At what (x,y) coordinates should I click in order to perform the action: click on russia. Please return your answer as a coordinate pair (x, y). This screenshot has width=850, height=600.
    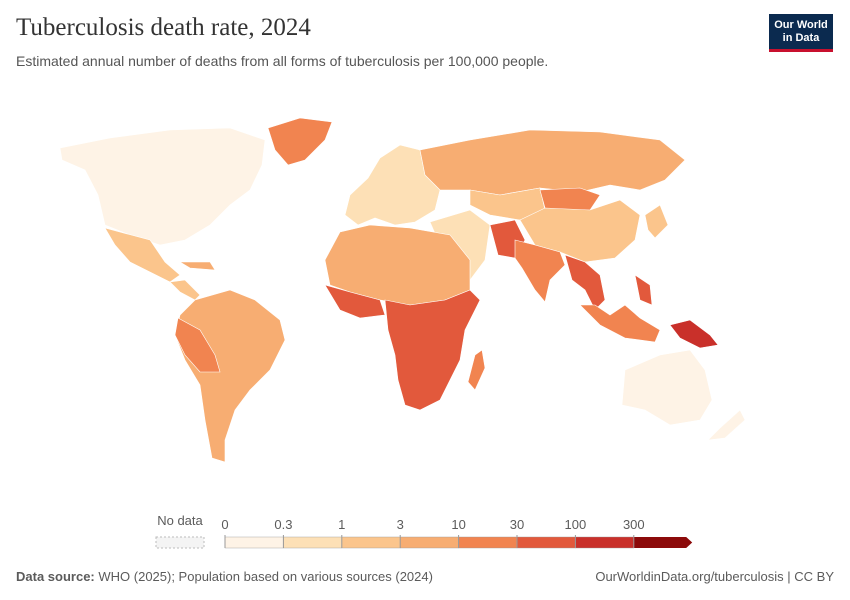
    Looking at the image, I should click on (552, 162).